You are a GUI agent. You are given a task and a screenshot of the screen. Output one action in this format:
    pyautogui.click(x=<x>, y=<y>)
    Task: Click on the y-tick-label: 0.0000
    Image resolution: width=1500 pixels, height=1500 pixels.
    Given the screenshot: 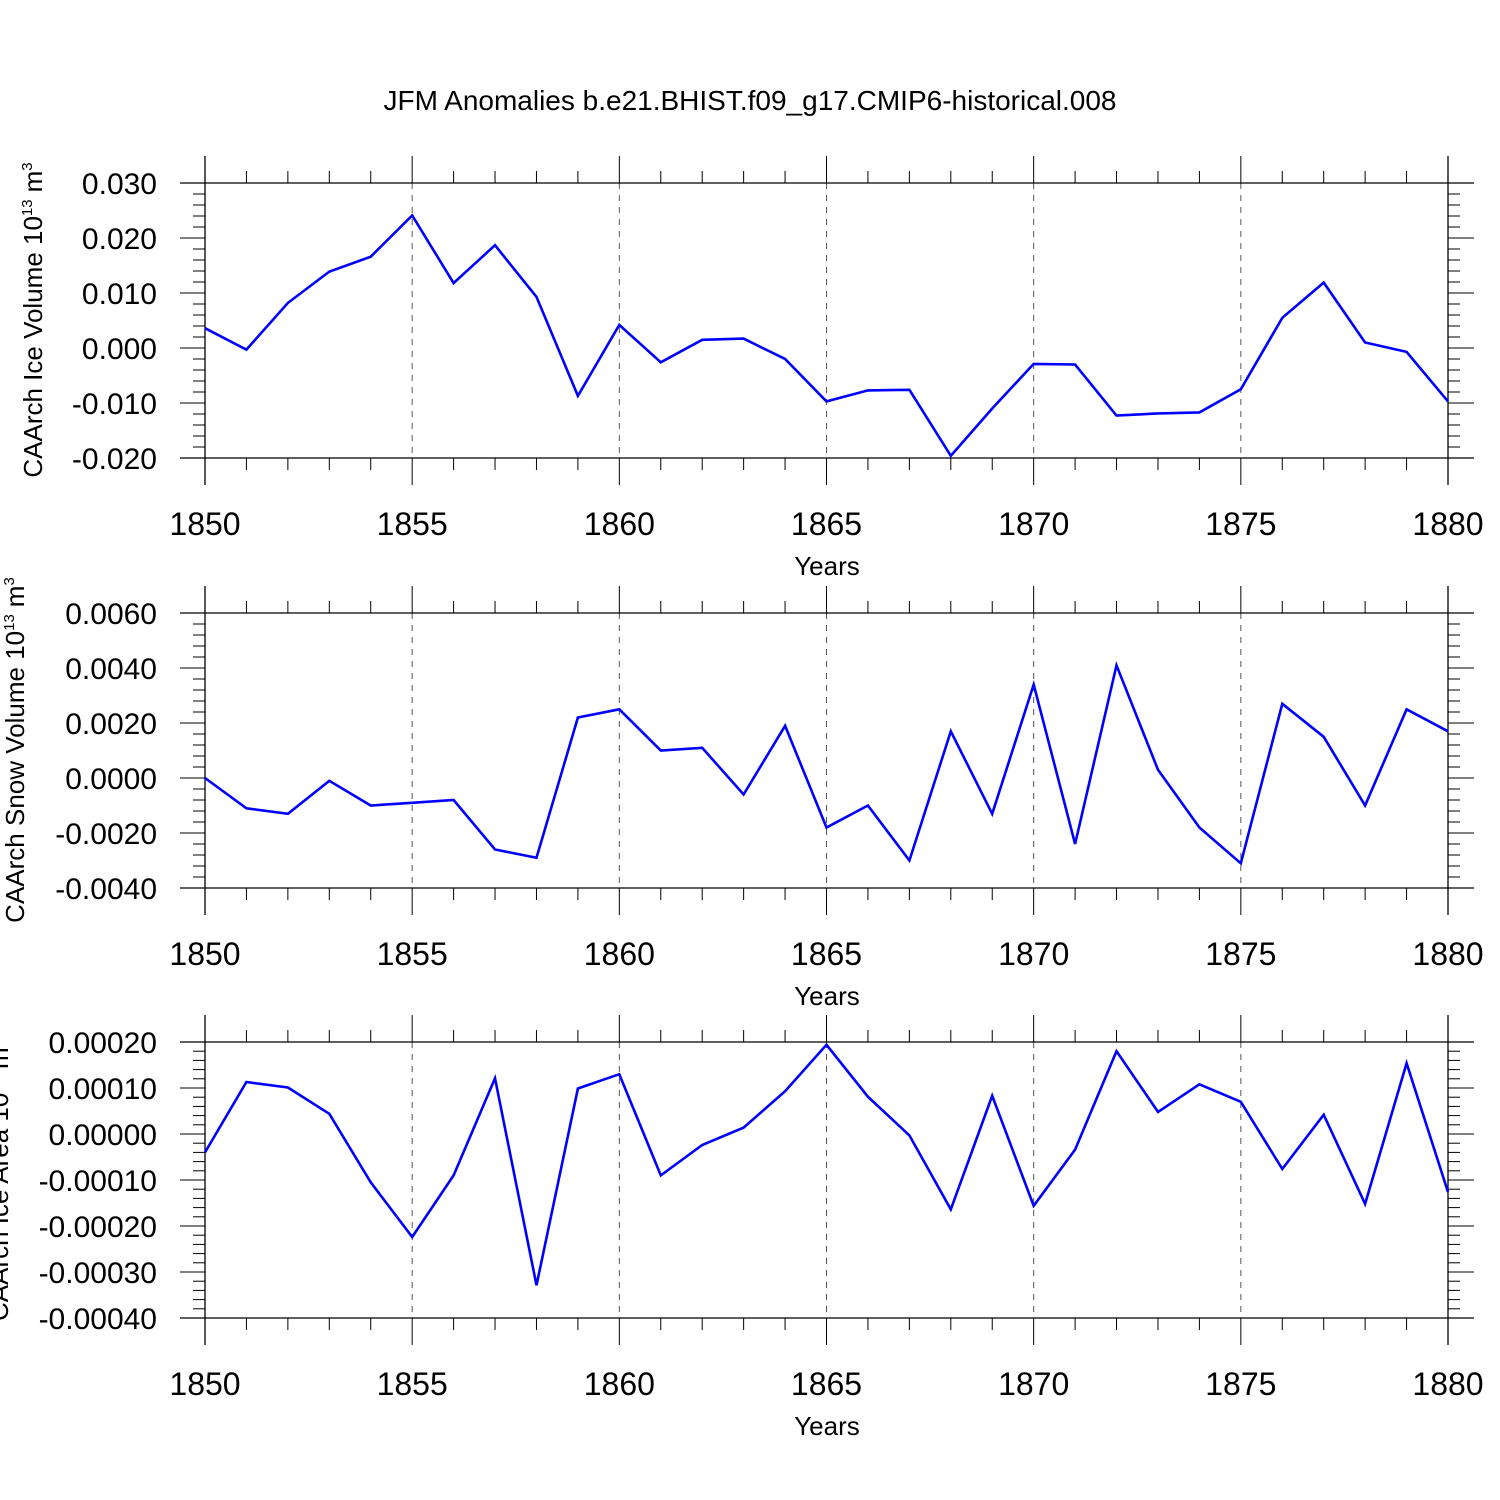 What is the action you would take?
    pyautogui.click(x=111, y=779)
    